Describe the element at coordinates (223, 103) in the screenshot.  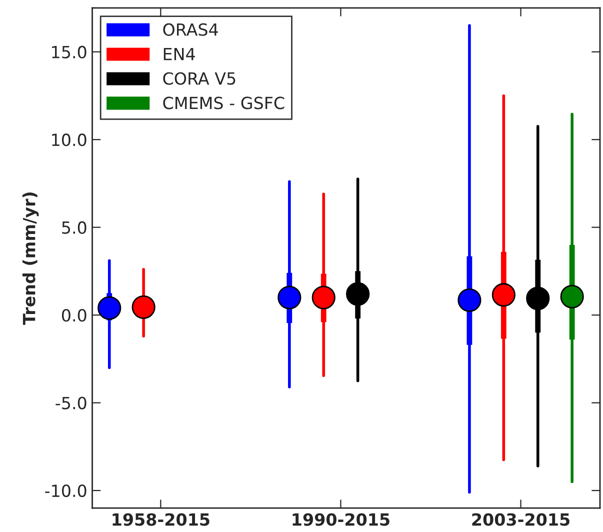
I see `legend-label: CMEMS - GSFC` at that location.